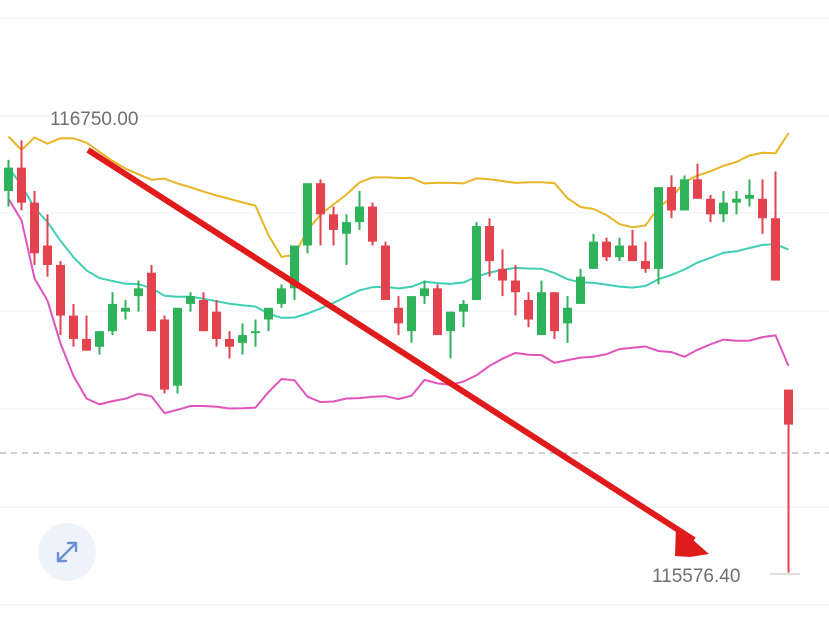 The image size is (829, 620). I want to click on expand-button, so click(67, 552).